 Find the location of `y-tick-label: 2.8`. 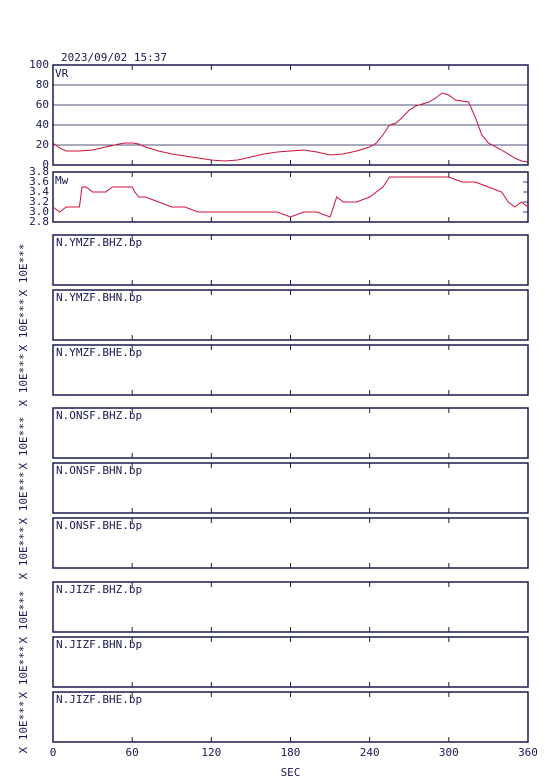

y-tick-label: 2.8 is located at coordinates (39, 221).